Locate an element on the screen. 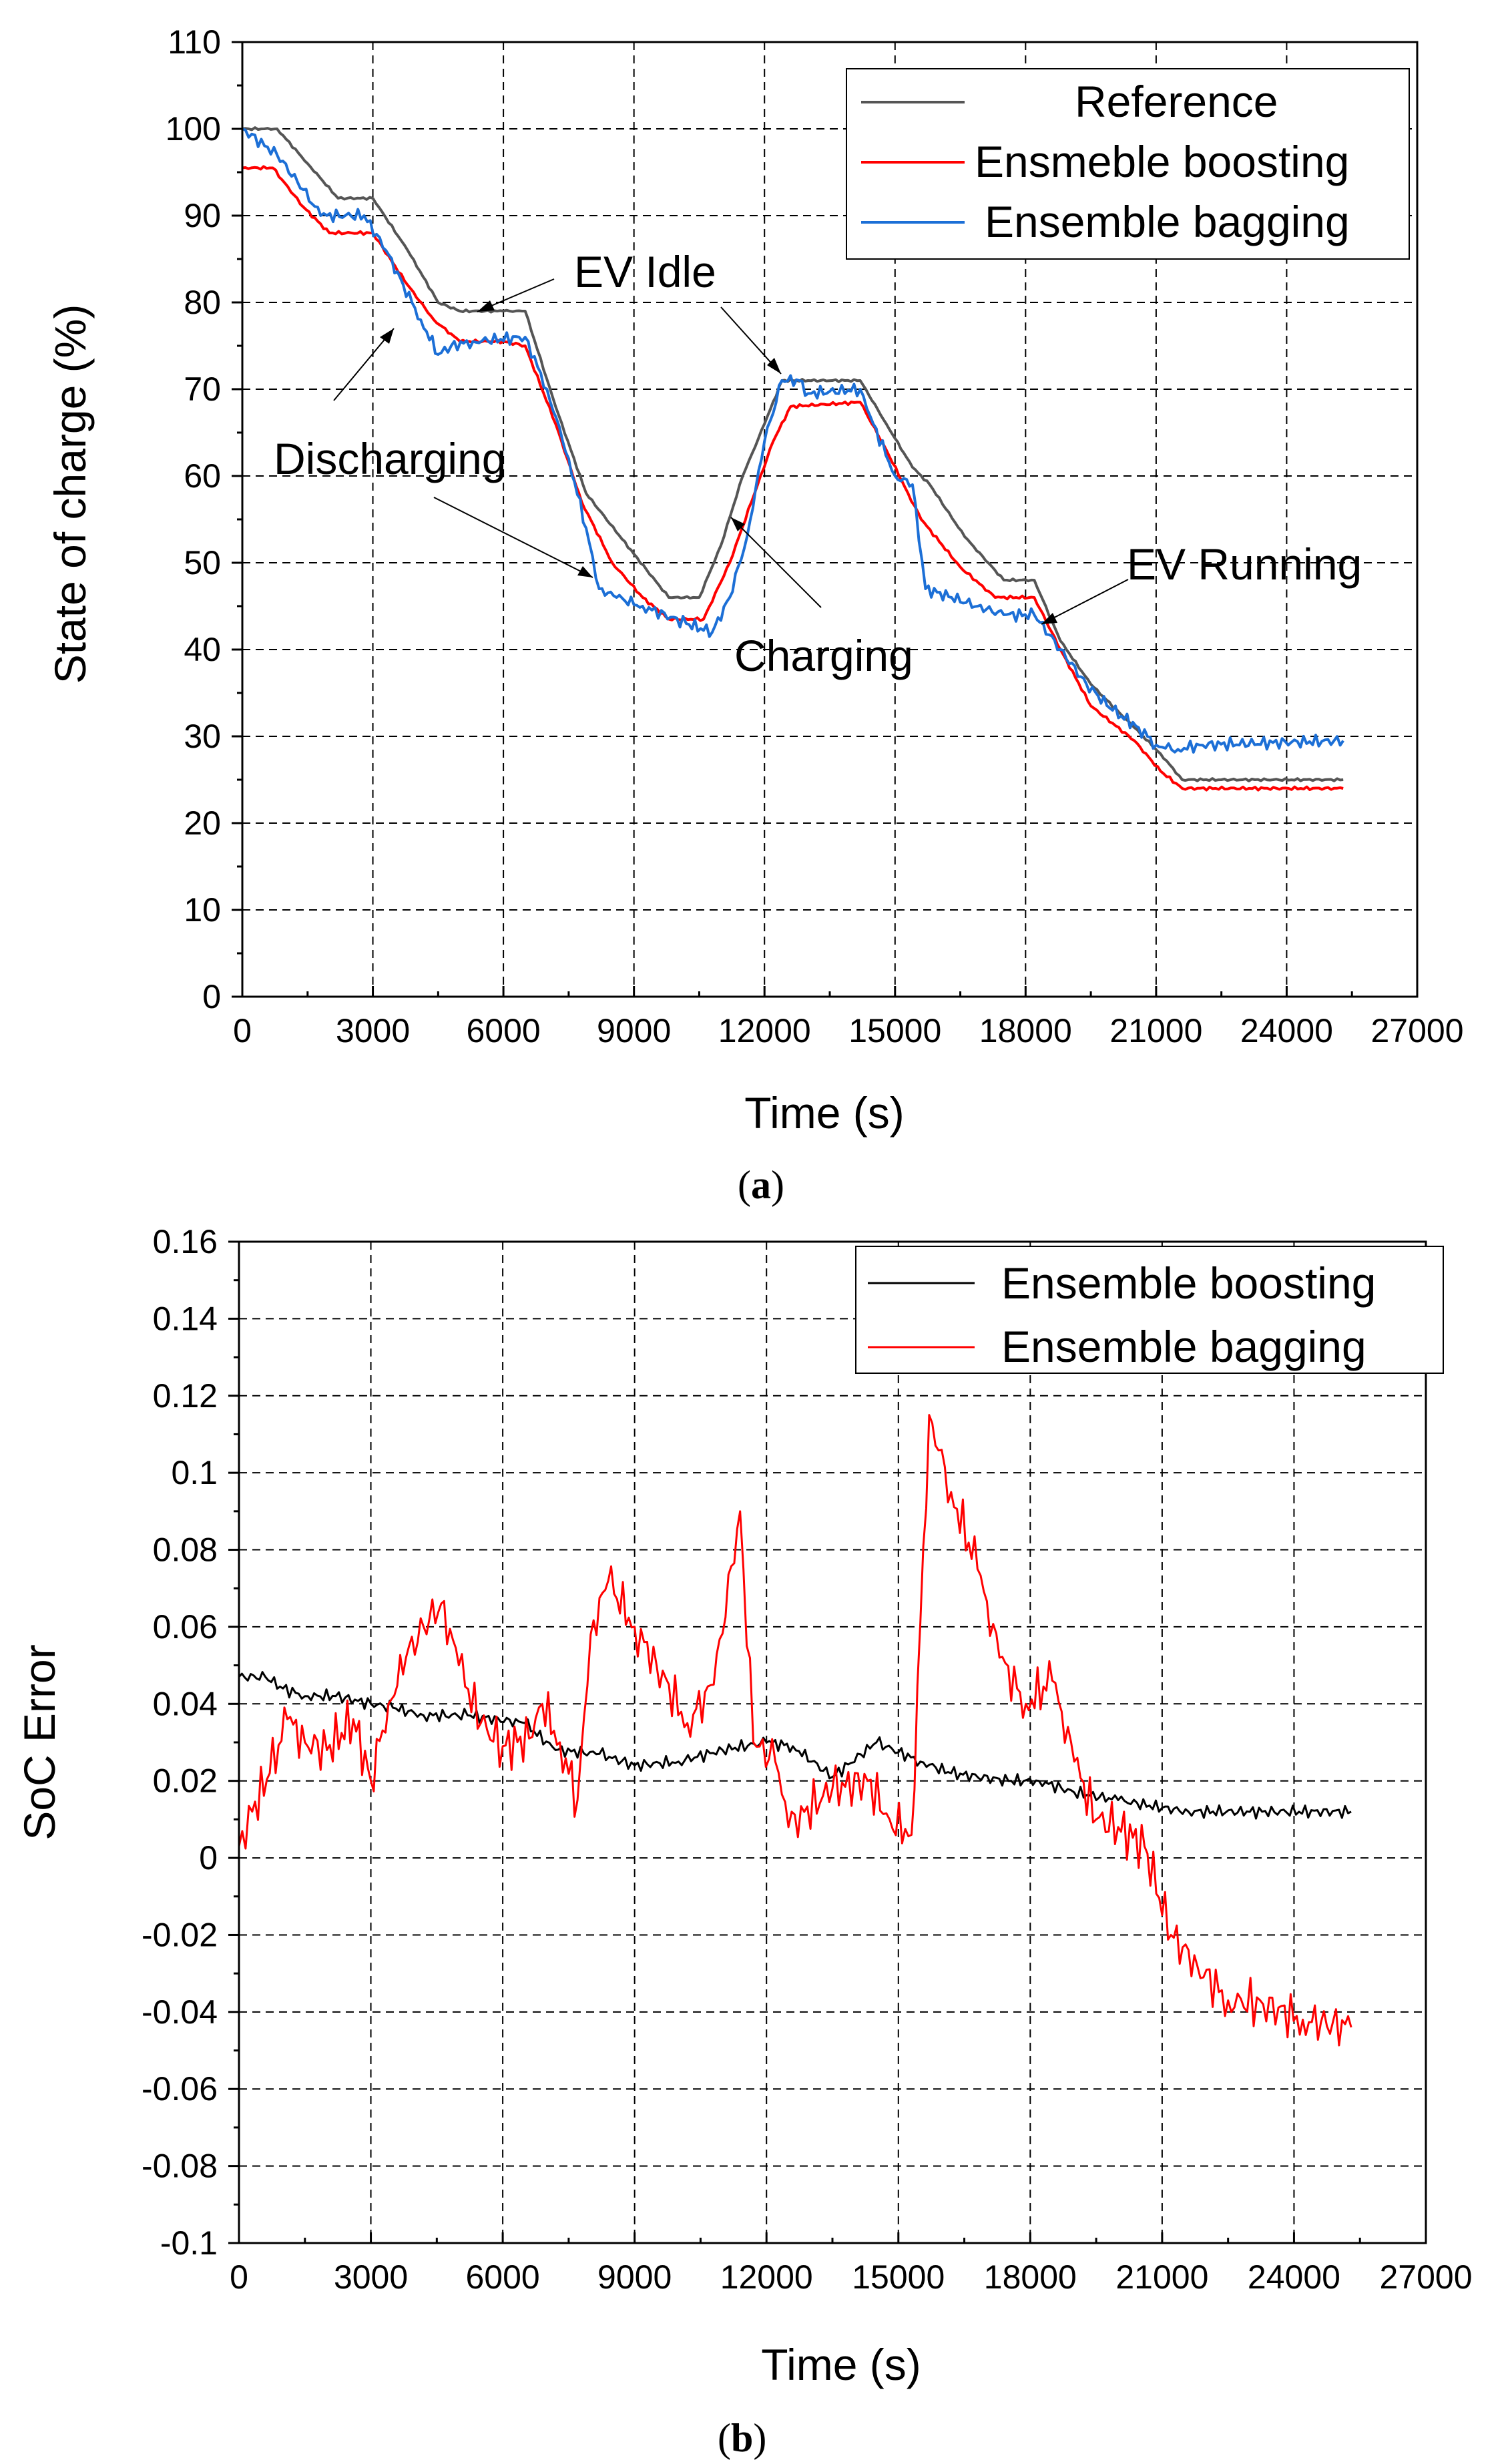  y-tick-label: 0.1 is located at coordinates (194, 1472).